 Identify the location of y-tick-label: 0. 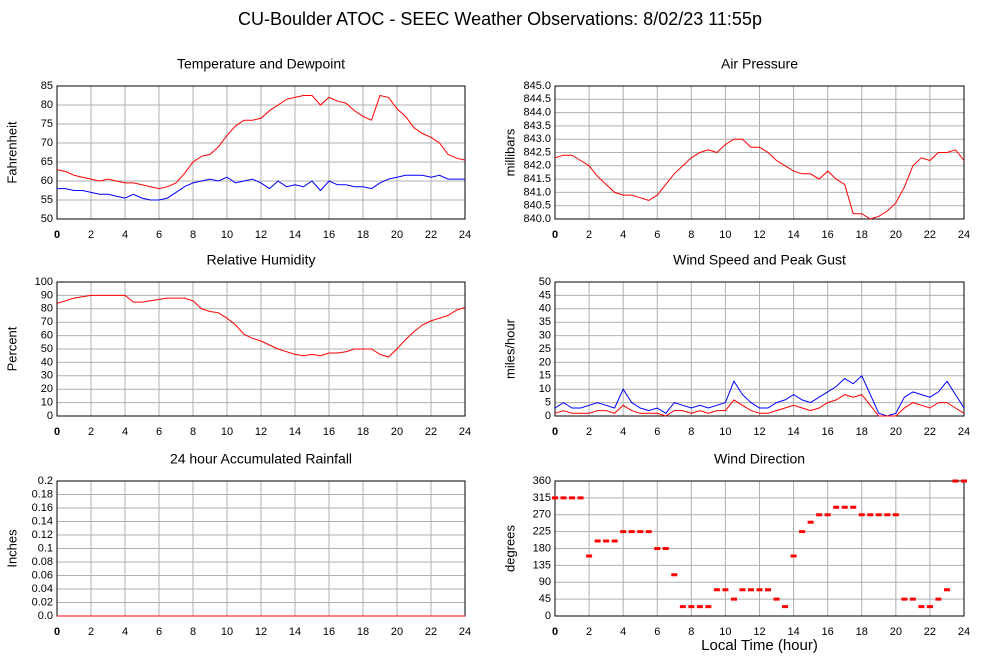
(548, 616).